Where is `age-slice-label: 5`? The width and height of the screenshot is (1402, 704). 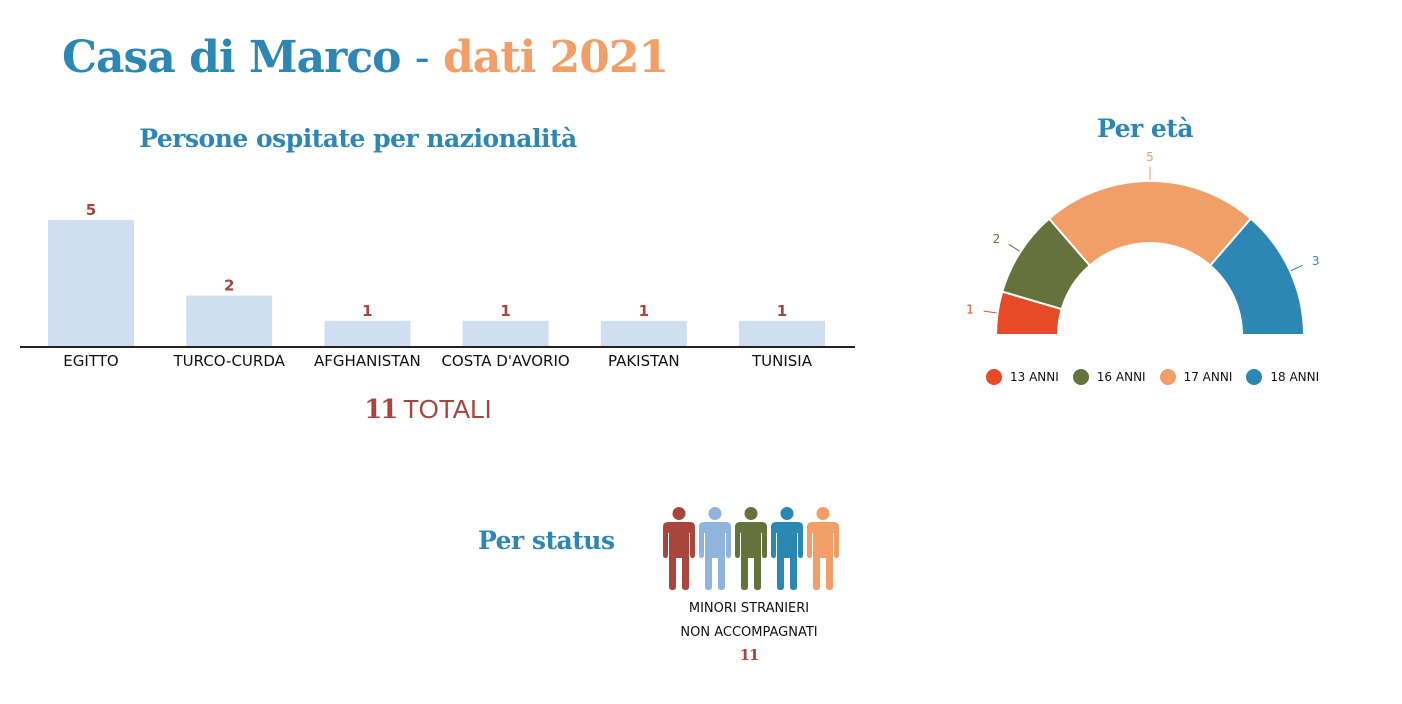 age-slice-label: 5 is located at coordinates (1150, 157).